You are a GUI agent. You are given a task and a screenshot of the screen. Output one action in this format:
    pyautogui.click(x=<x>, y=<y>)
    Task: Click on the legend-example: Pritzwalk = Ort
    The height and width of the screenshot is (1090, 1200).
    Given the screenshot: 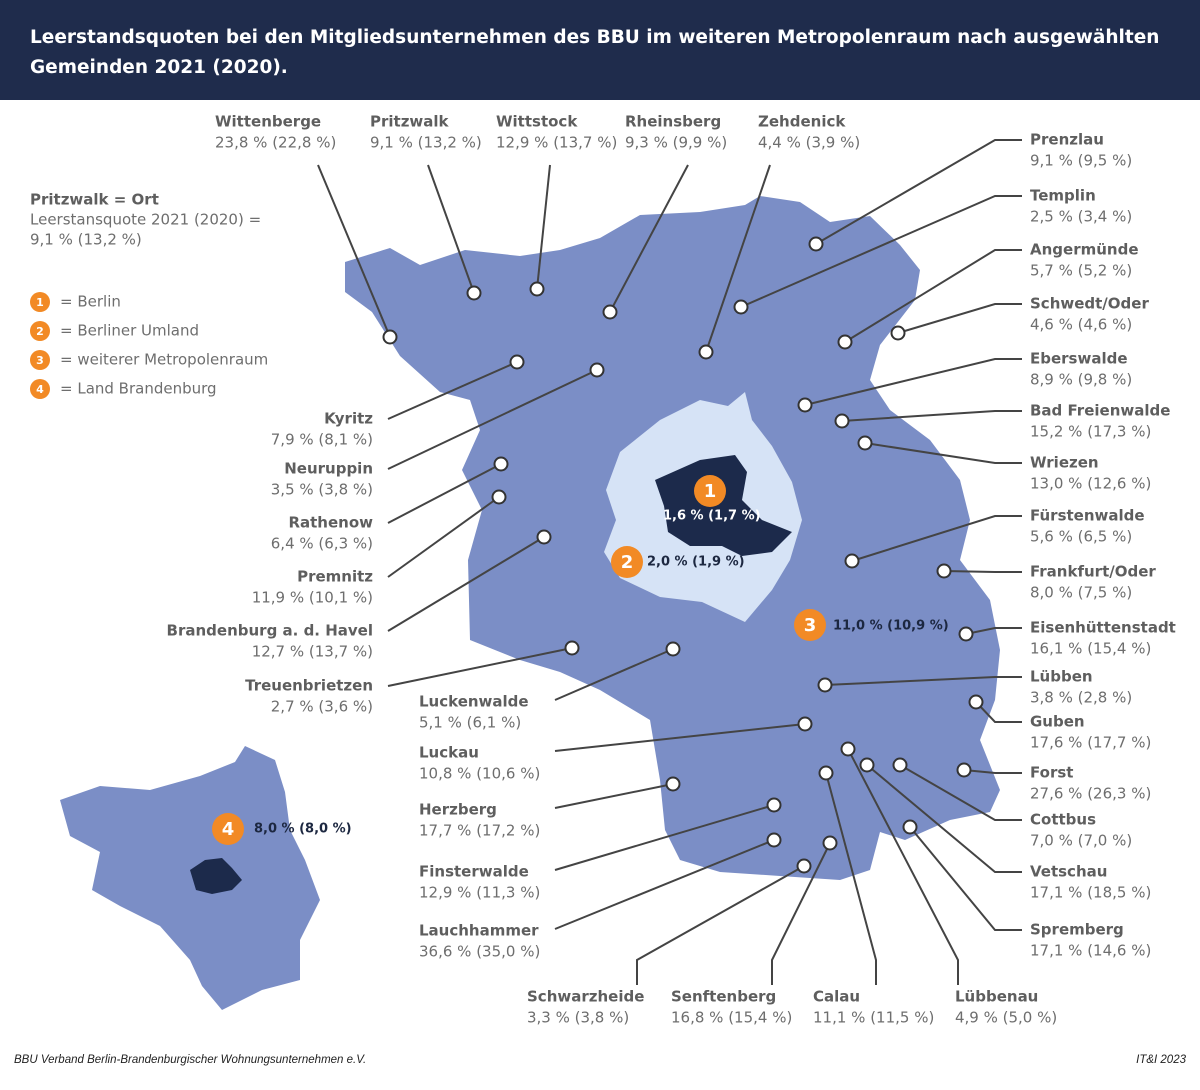 What is the action you would take?
    pyautogui.click(x=94, y=200)
    